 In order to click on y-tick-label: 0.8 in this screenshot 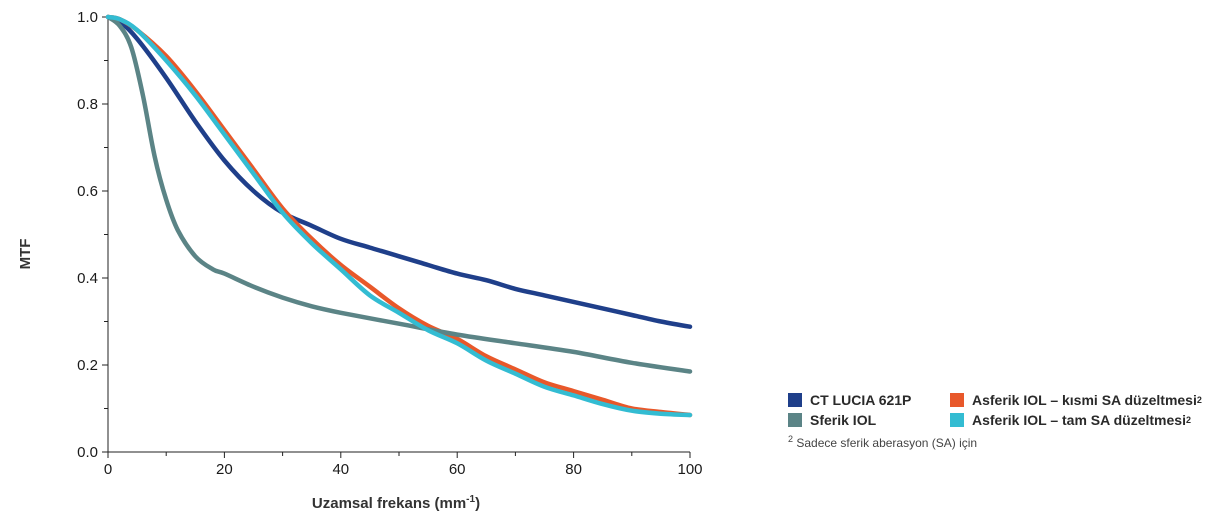, I will do `click(87, 104)`.